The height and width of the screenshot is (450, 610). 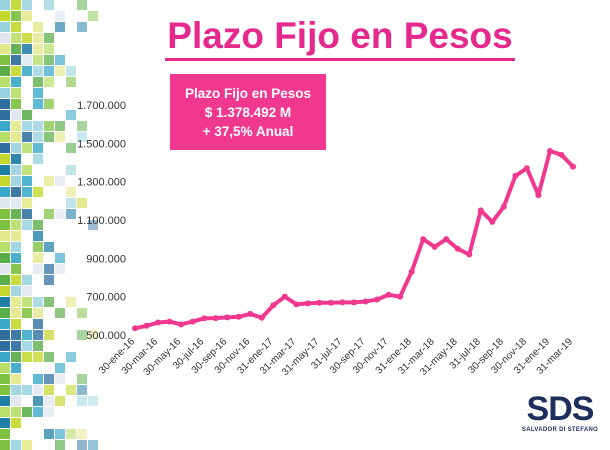 I want to click on y-tick-label: 1.100.000, so click(x=101, y=221).